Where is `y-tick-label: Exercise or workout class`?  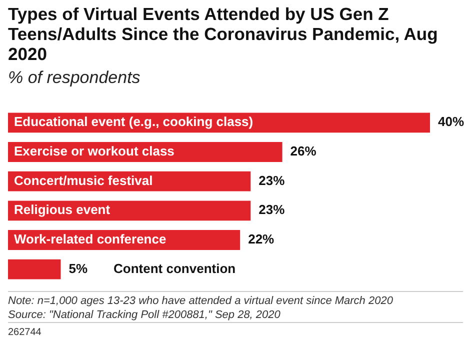
y-tick-label: Exercise or workout class is located at coordinates (94, 151).